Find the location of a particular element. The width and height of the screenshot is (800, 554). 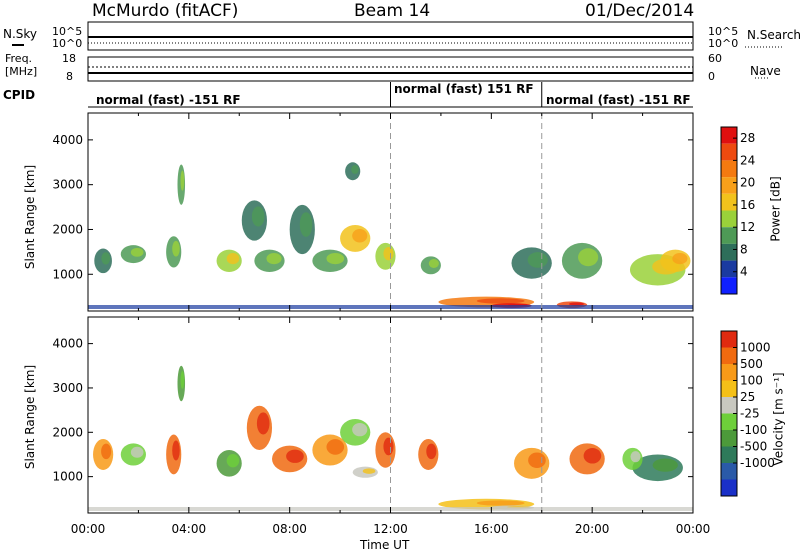

power-ytick-label: 3000 is located at coordinates (67, 185).